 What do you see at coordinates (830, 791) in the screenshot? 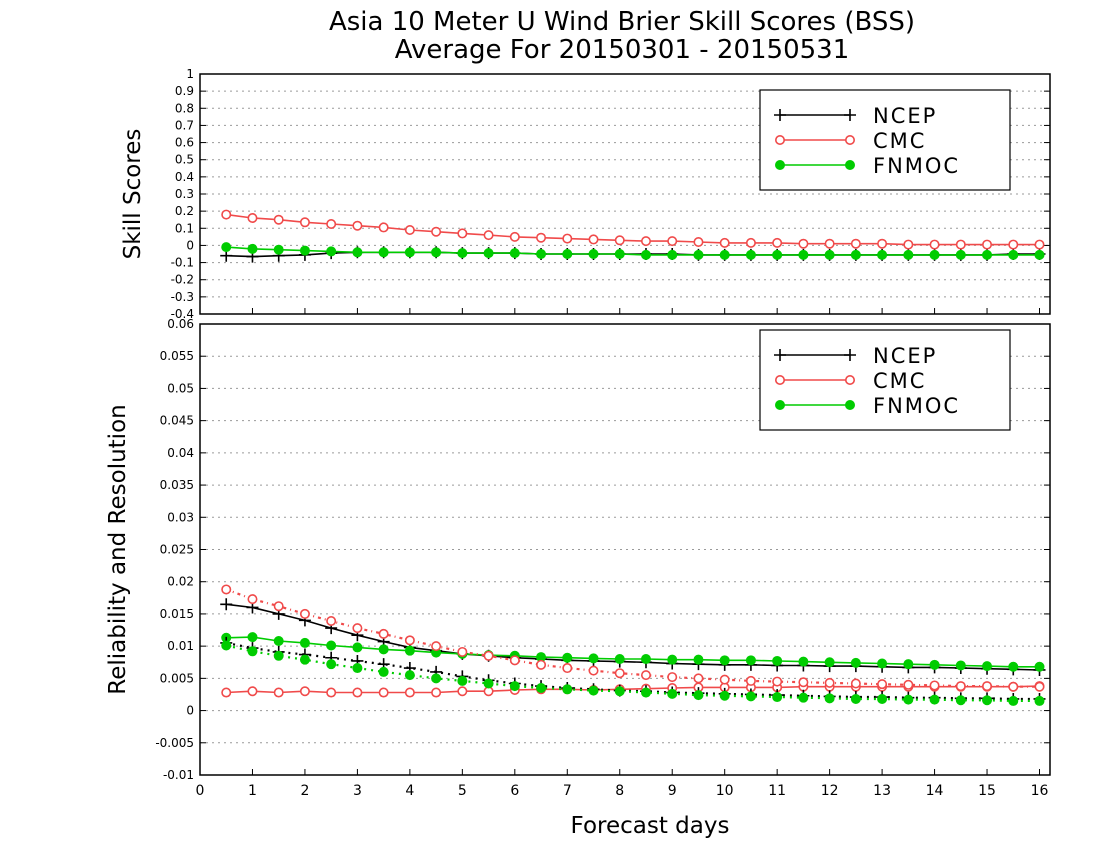
I see `x-tick-label: 12` at bounding box center [830, 791].